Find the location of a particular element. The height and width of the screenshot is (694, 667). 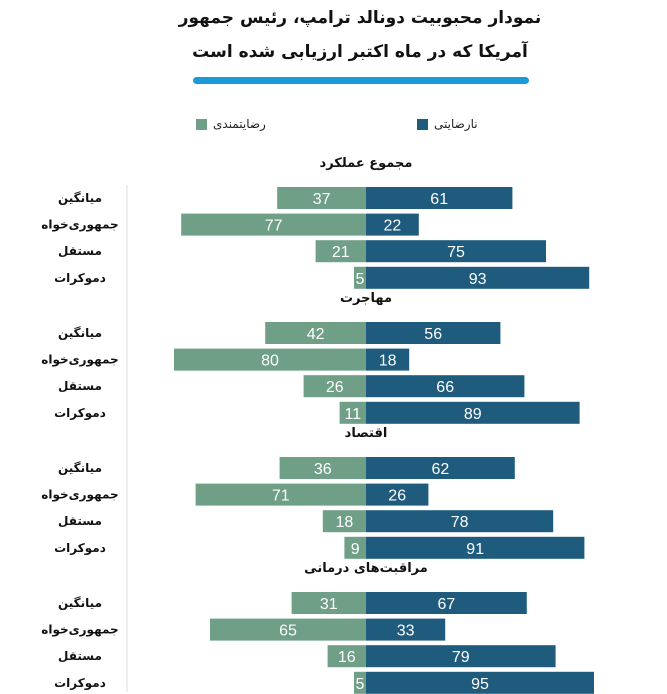

value-label-disapprove: 22 is located at coordinates (393, 226).